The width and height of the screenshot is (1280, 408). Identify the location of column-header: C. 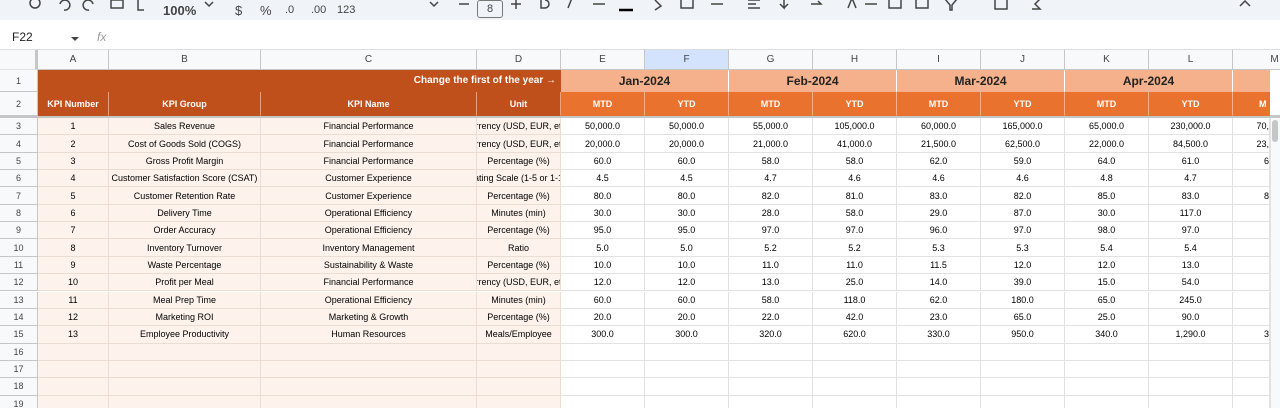
(369, 60).